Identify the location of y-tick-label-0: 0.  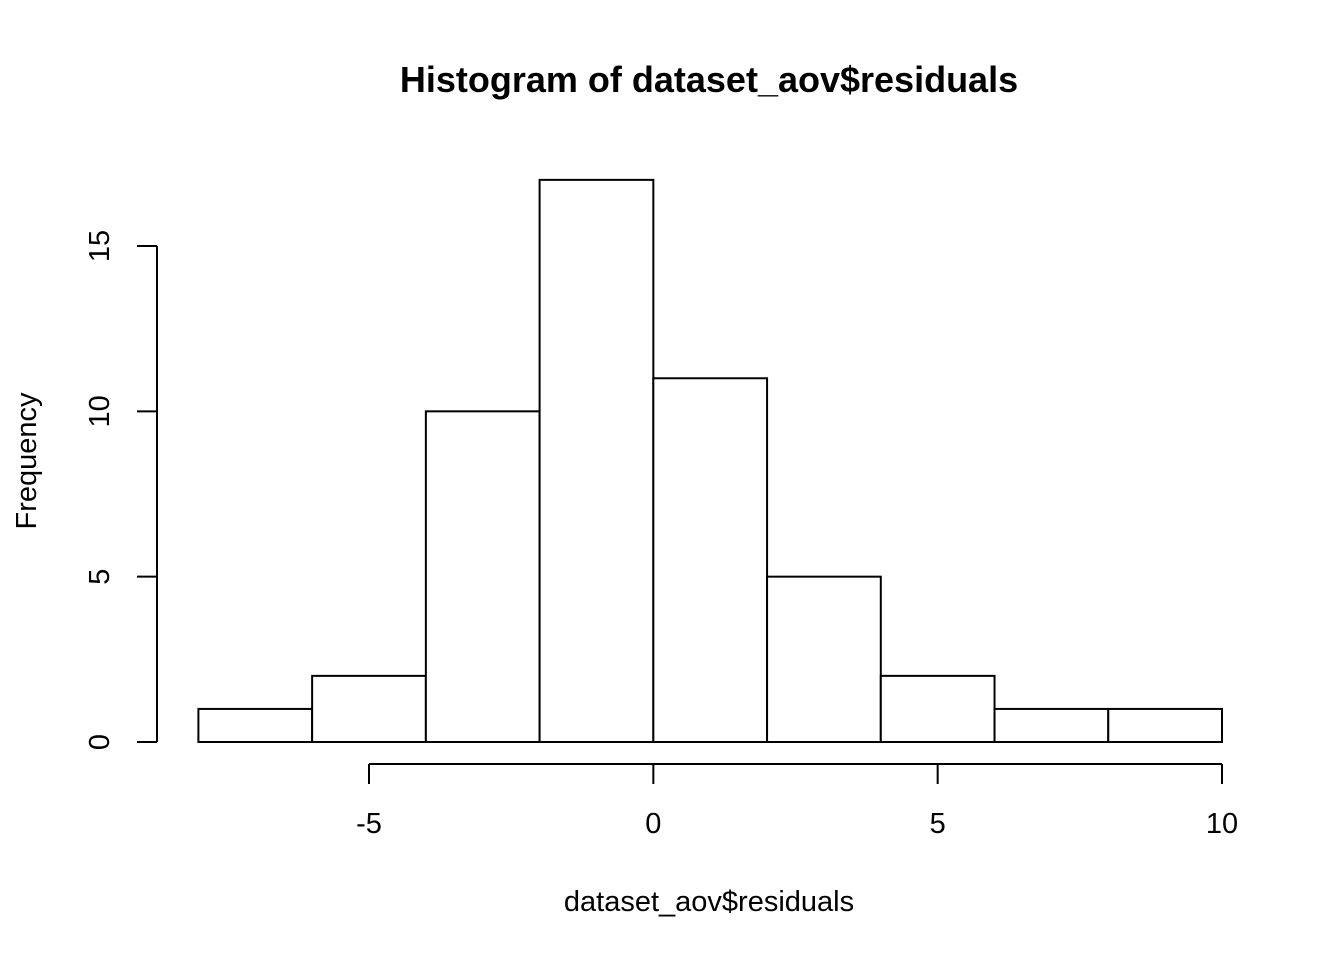
(100, 742).